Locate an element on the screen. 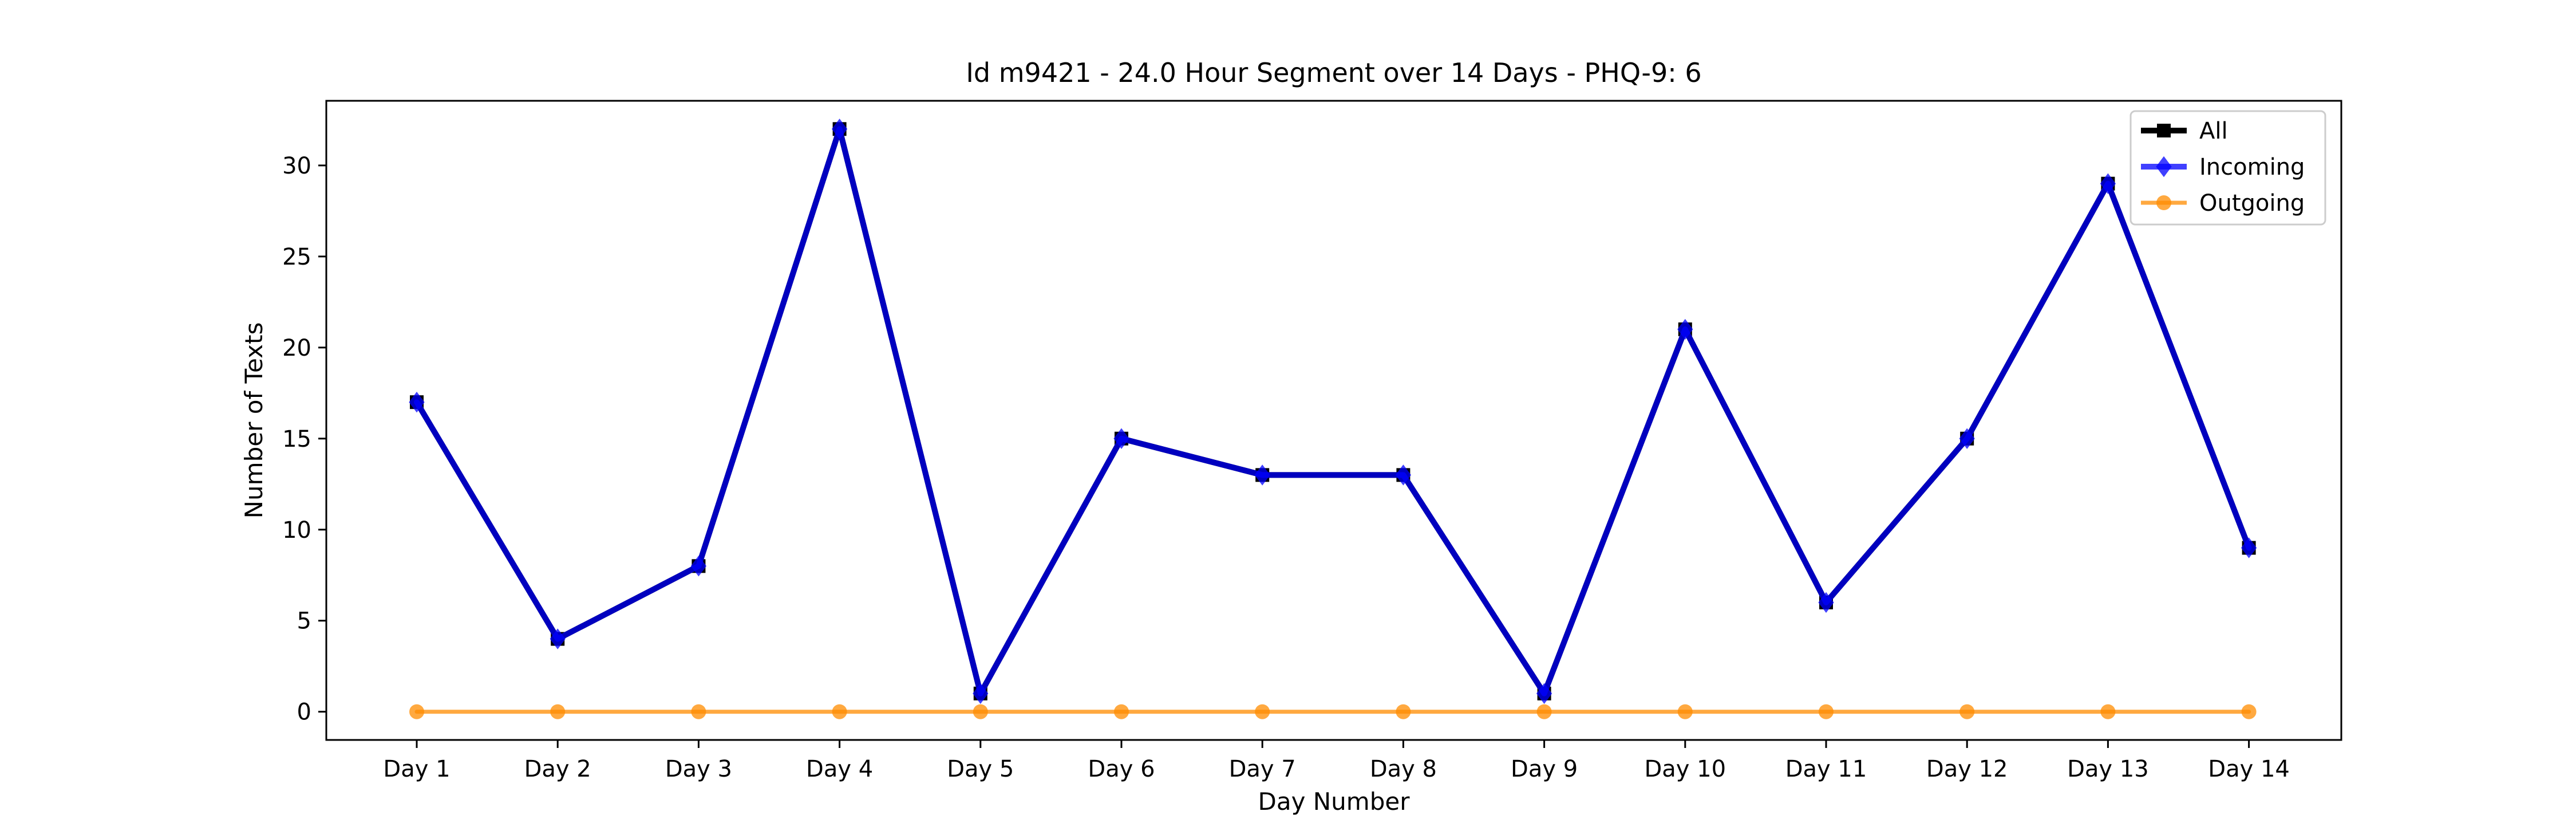 This screenshot has width=2576, height=827. x-tick-label: Day 9 is located at coordinates (1544, 769).